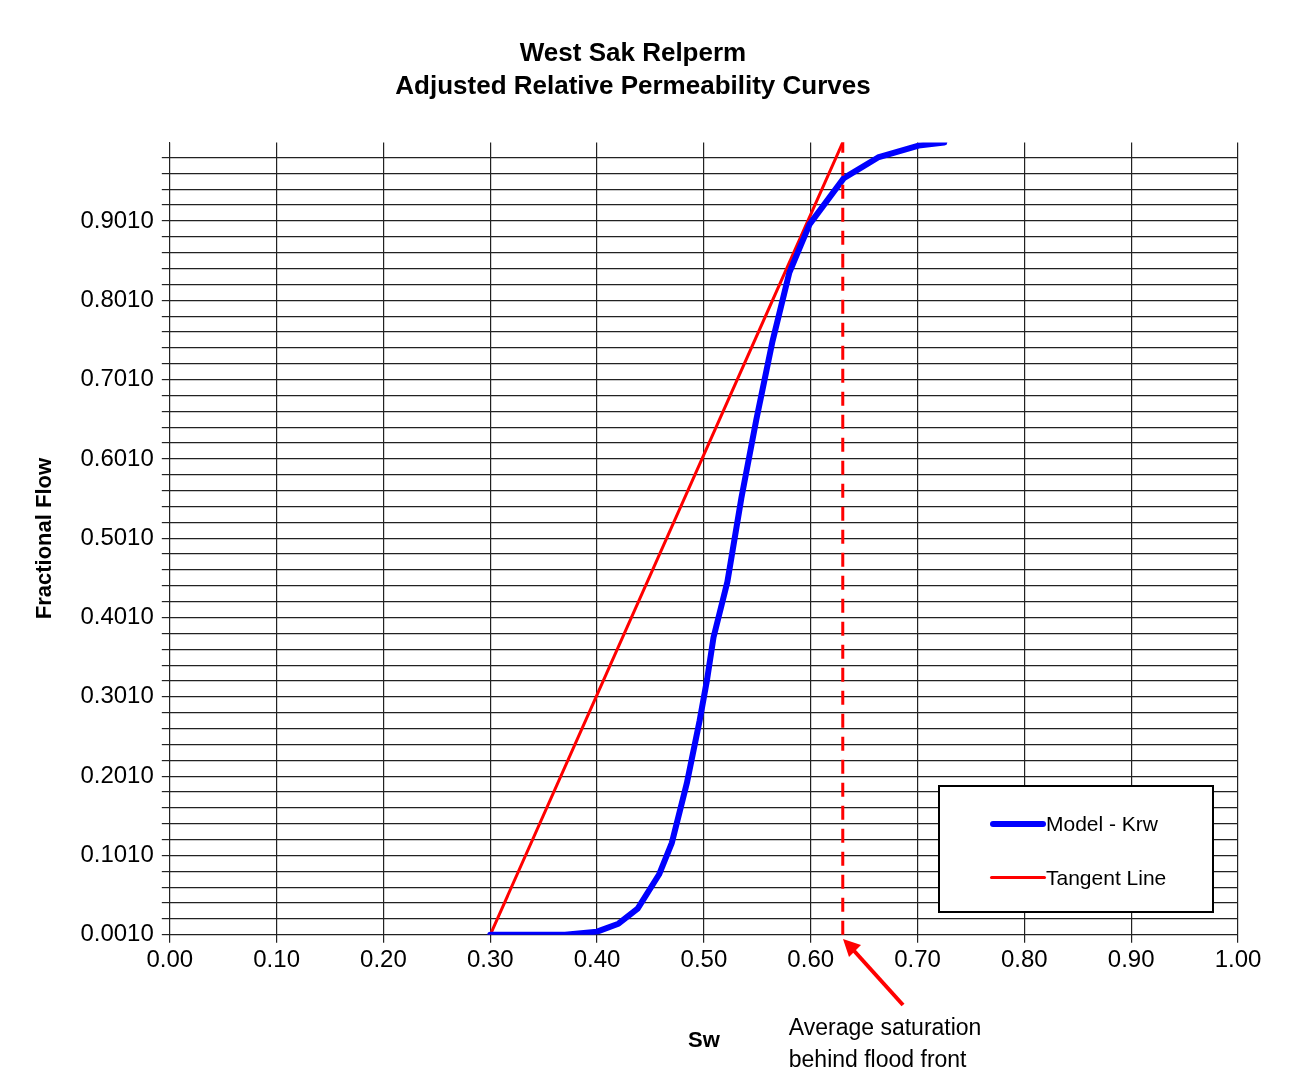 The height and width of the screenshot is (1090, 1301). I want to click on y-tick-label: 0.6010, so click(117, 457).